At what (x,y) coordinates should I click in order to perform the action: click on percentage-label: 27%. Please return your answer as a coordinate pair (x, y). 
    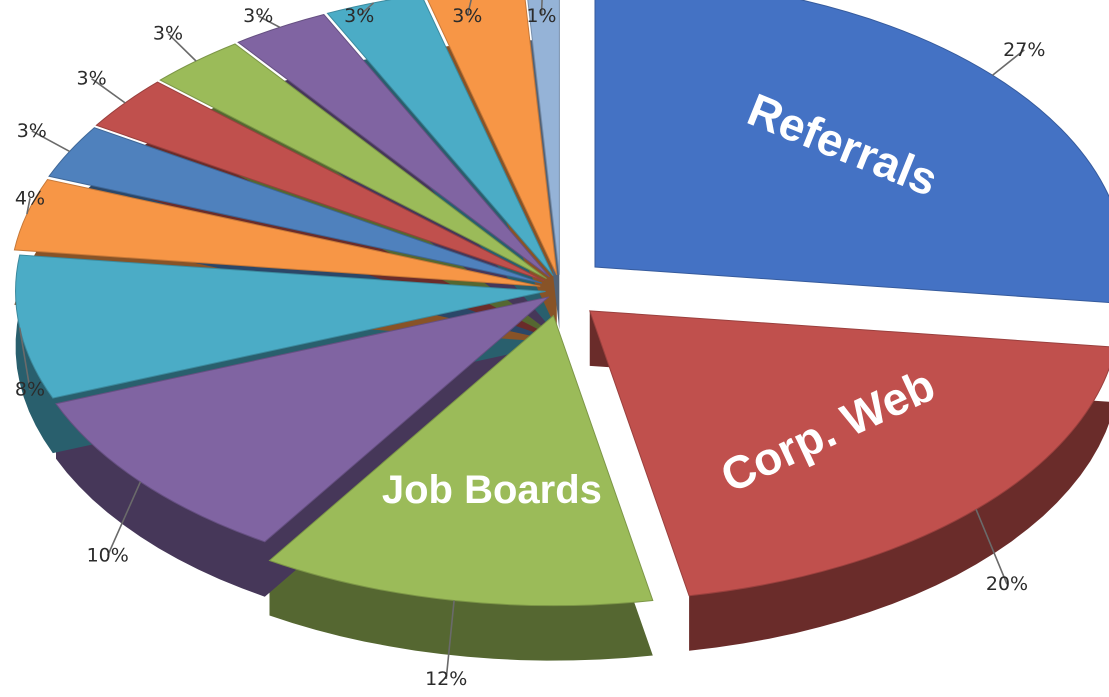
    Looking at the image, I should click on (1024, 50).